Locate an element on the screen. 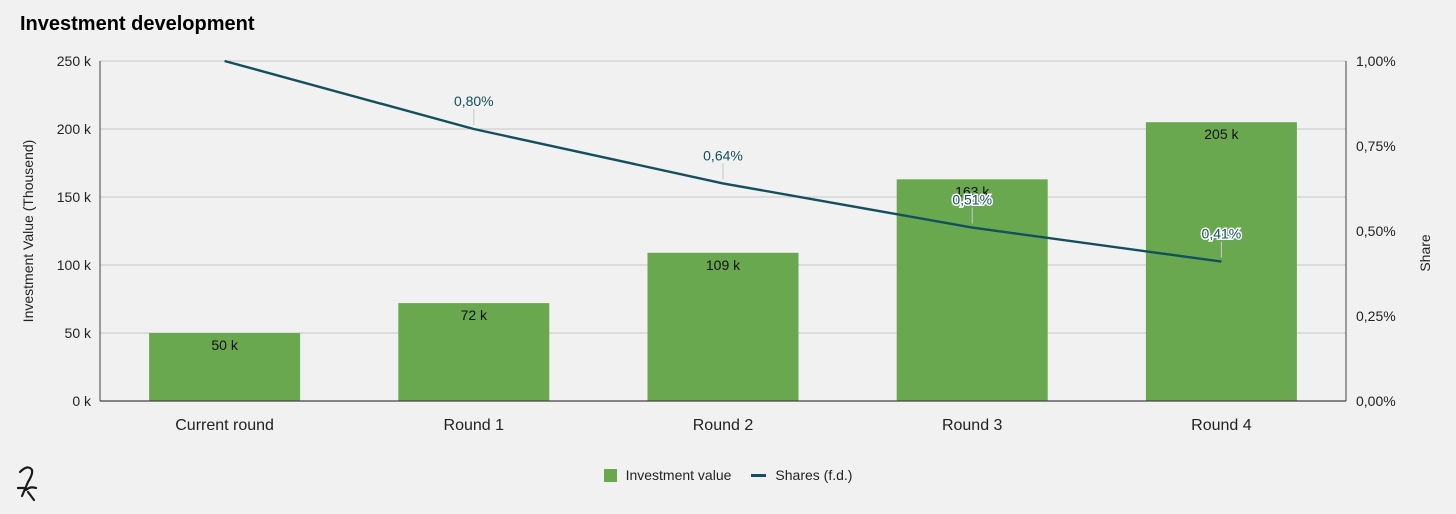 Image resolution: width=1456 pixels, height=514 pixels. x-tick-label: Round 3 is located at coordinates (972, 425).